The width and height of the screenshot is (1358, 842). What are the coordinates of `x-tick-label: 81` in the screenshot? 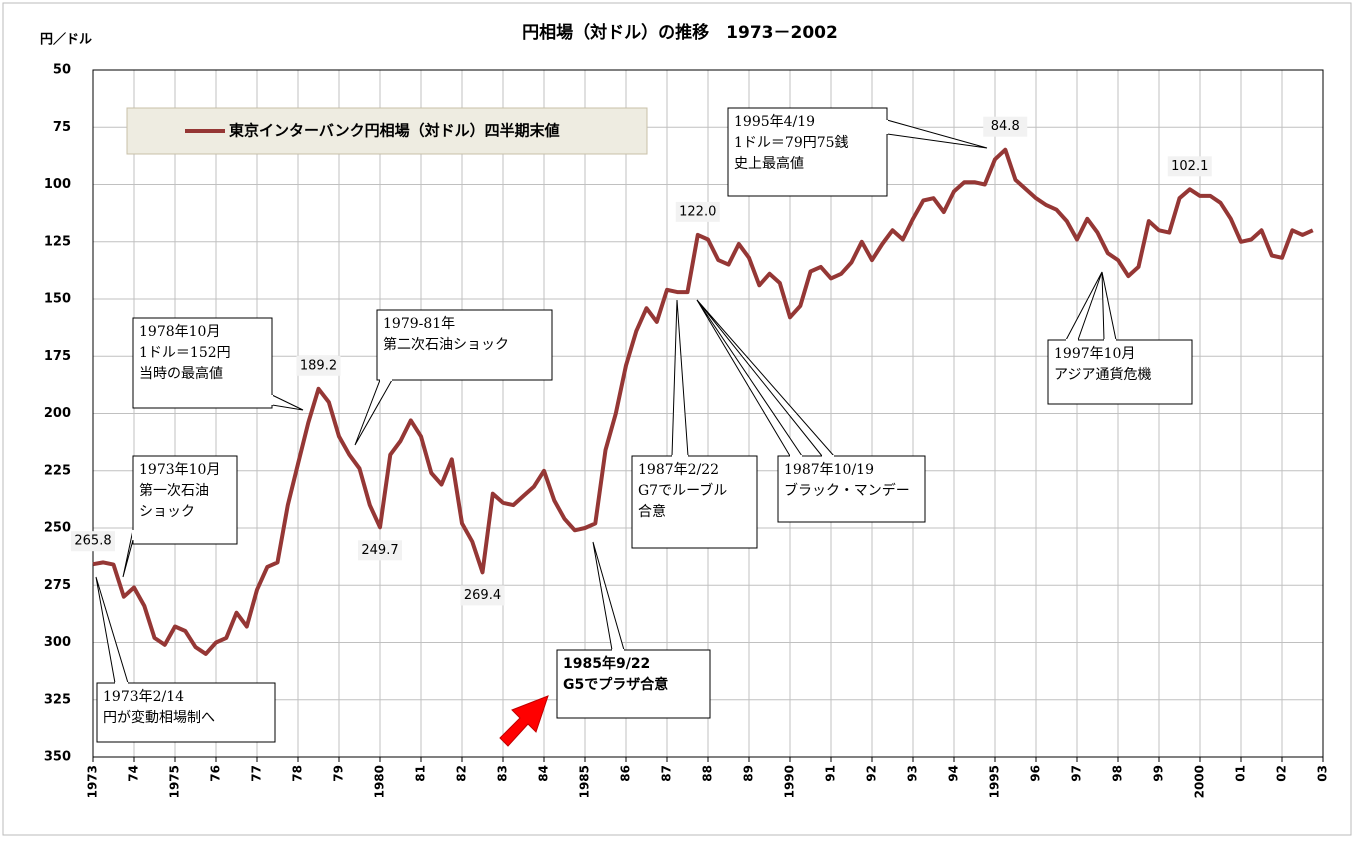 It's located at (421, 773).